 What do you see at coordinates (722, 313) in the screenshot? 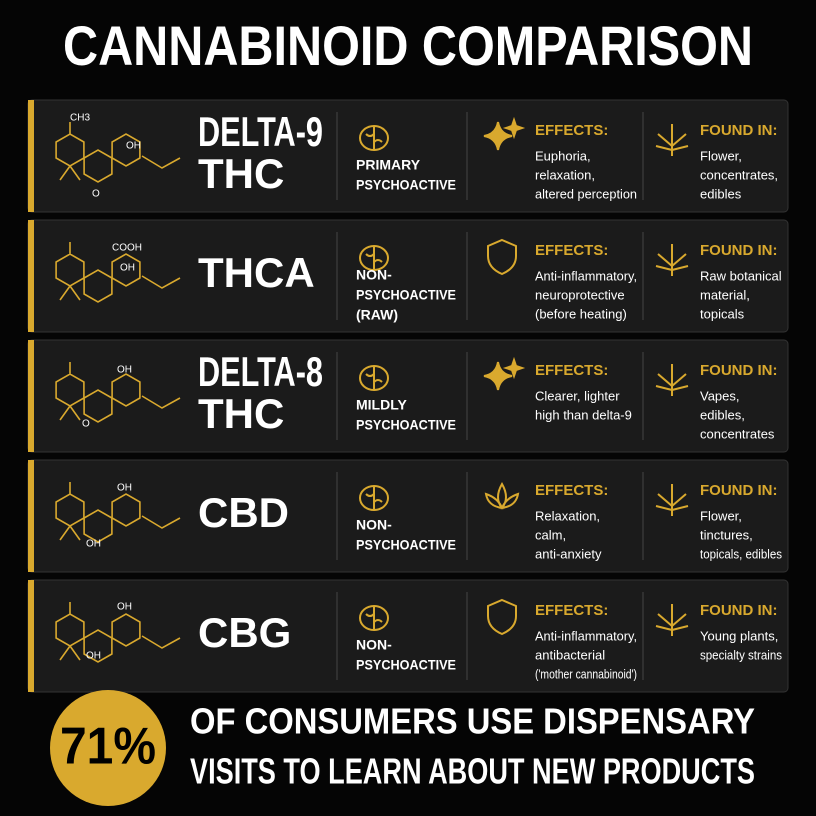
I see `found-text: topicals` at bounding box center [722, 313].